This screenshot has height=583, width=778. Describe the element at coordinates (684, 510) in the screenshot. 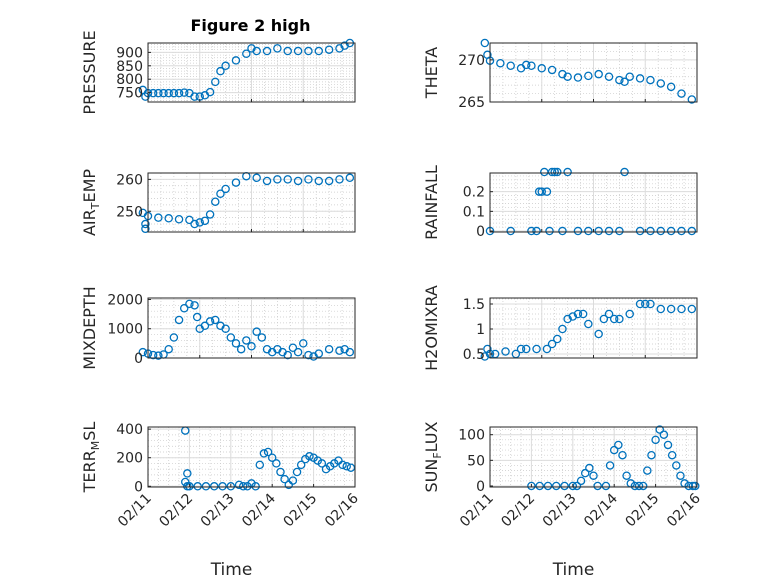

I see `x-tick-label: 02/16` at that location.